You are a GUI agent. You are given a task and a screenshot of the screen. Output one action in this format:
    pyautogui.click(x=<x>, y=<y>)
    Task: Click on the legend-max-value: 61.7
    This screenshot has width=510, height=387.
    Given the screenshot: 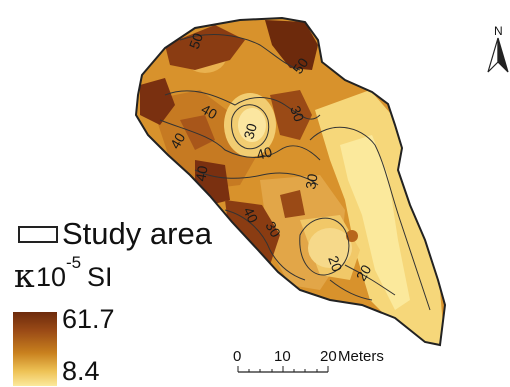 What is the action you would take?
    pyautogui.click(x=88, y=319)
    